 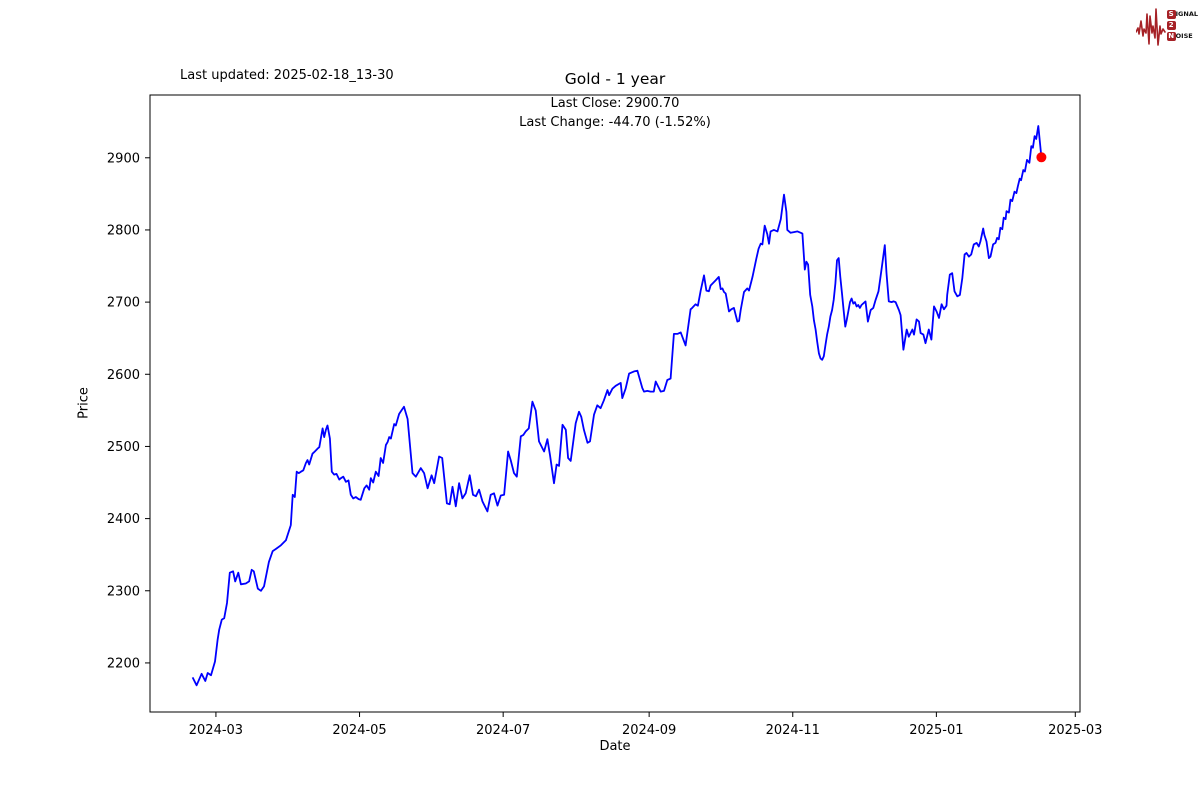 What do you see at coordinates (123, 303) in the screenshot?
I see `y-tick-label: 2700` at bounding box center [123, 303].